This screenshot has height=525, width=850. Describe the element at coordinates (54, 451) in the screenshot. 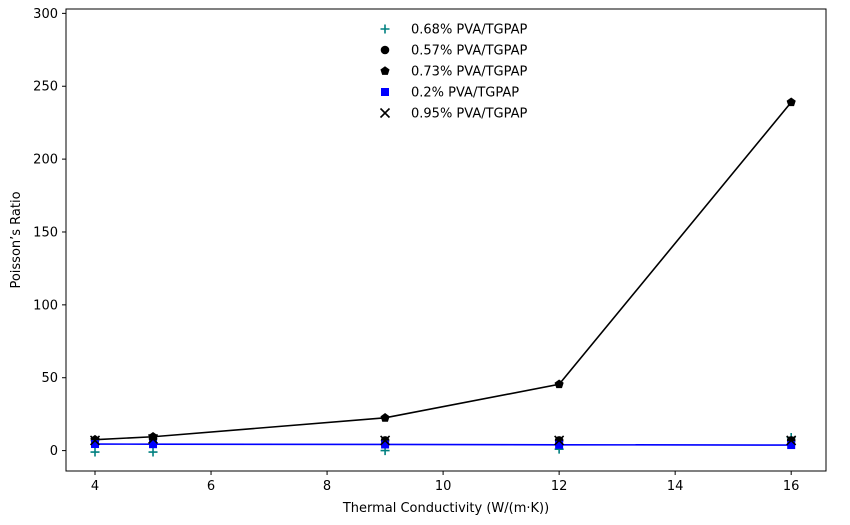

I see `y-tick-label: 0` at that location.